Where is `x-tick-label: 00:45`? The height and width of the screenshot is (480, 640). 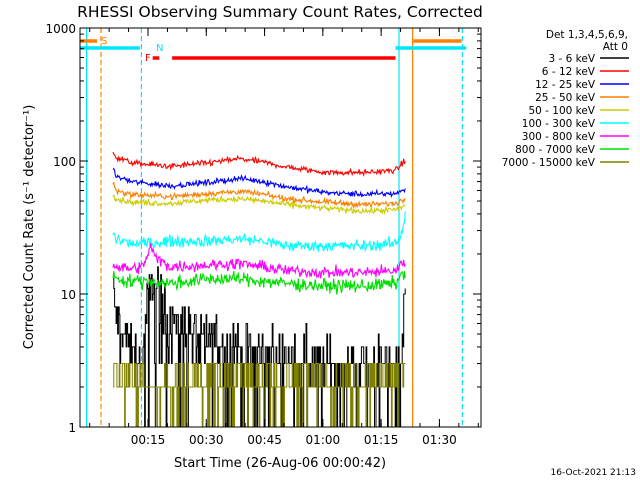 x-tick-label: 00:45 is located at coordinates (264, 440).